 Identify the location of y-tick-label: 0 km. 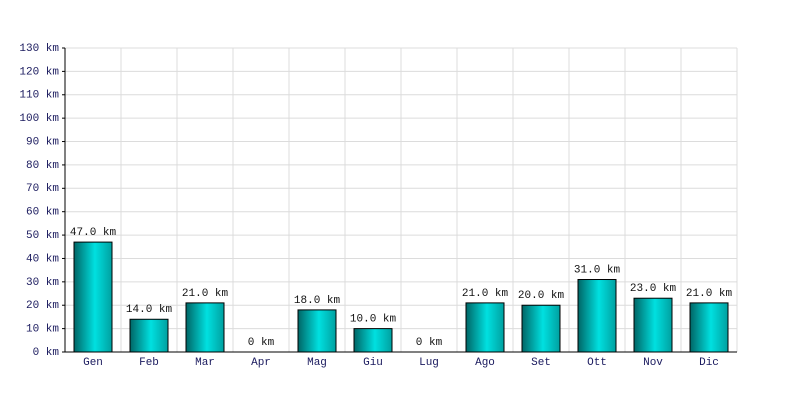
(46, 353).